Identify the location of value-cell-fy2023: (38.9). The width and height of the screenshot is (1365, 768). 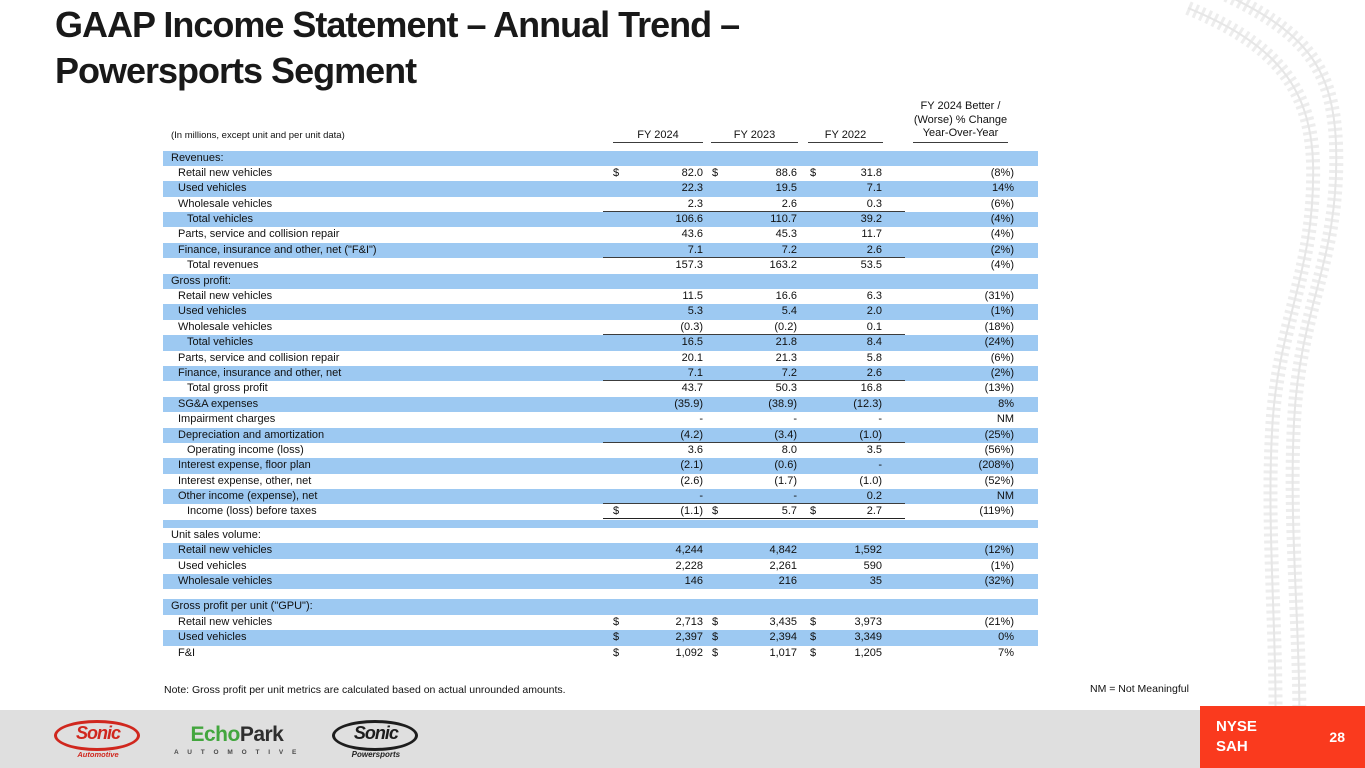
(750, 404).